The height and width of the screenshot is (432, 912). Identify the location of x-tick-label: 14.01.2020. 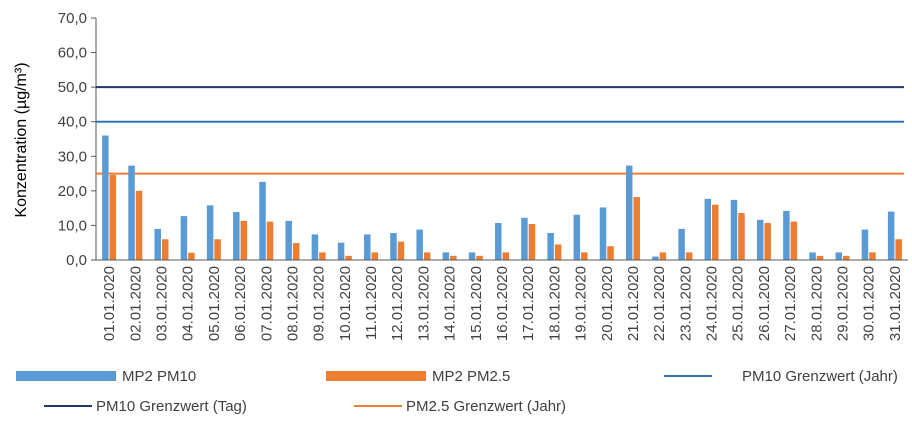
(450, 303).